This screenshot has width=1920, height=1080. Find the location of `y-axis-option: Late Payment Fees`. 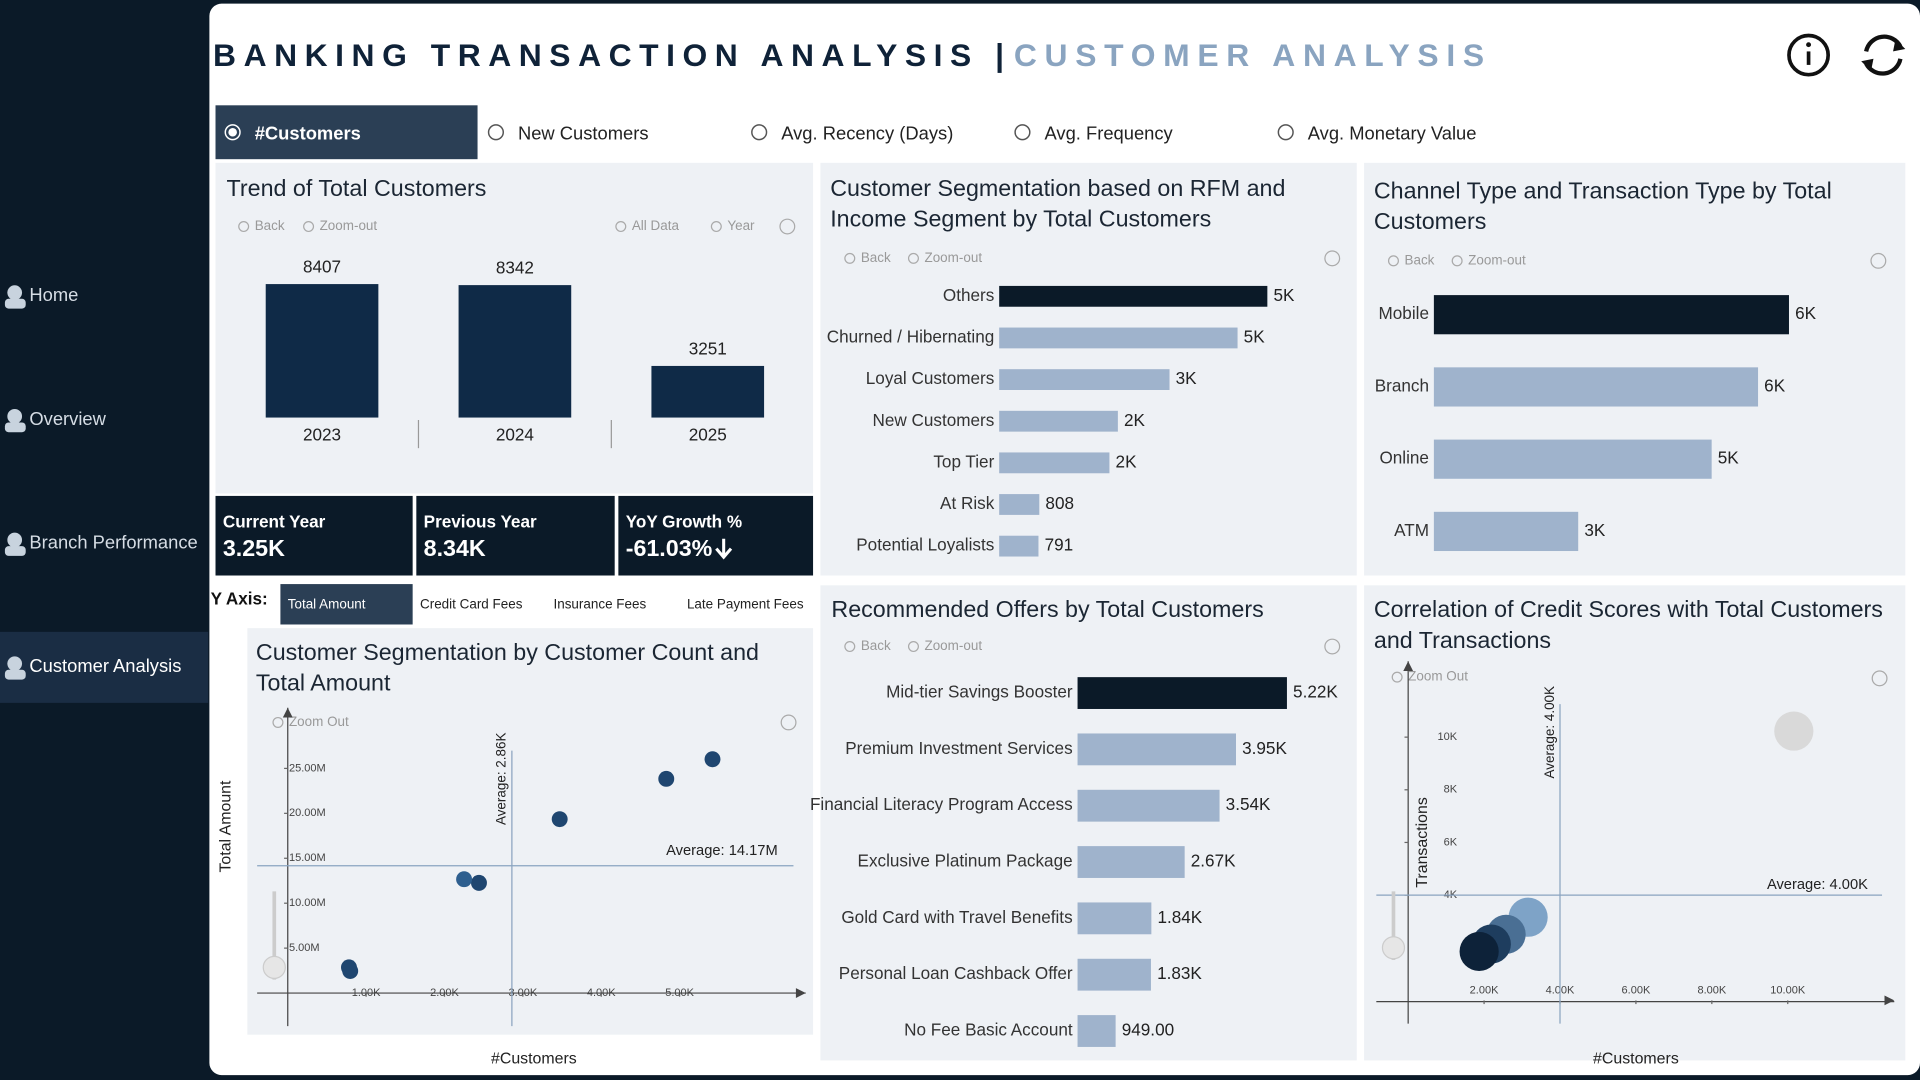

y-axis-option: Late Payment Fees is located at coordinates (745, 603).